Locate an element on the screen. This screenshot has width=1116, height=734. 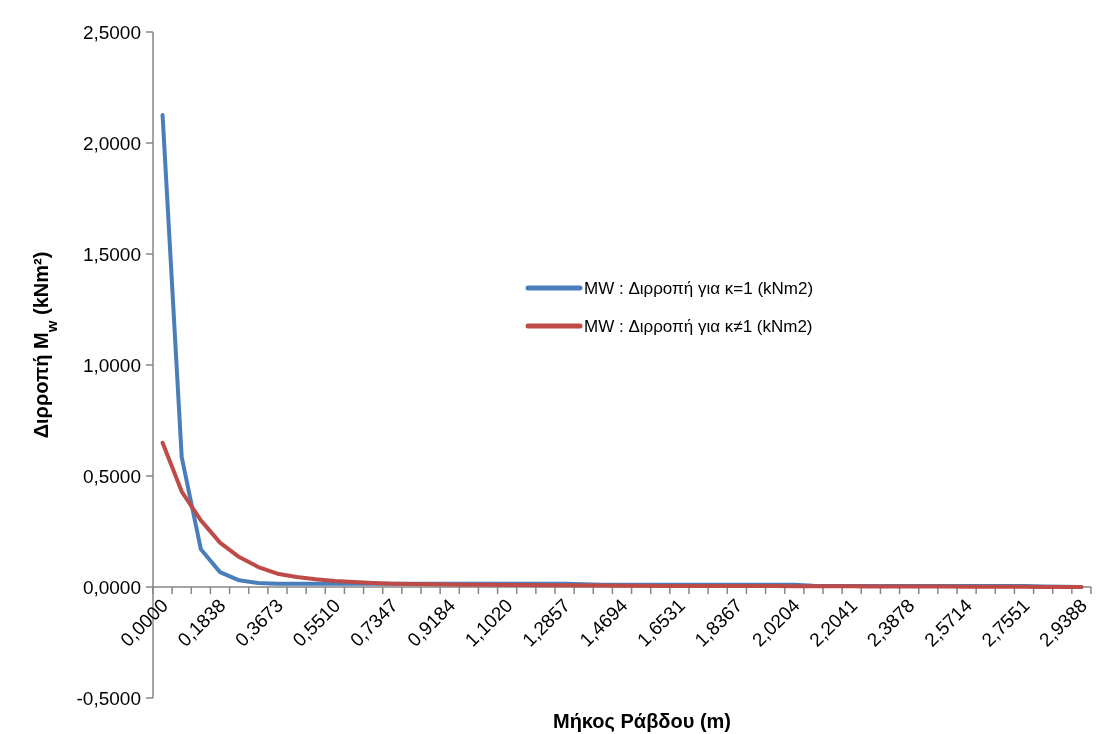
y-tick-label: 2,5000 is located at coordinates (111, 32).